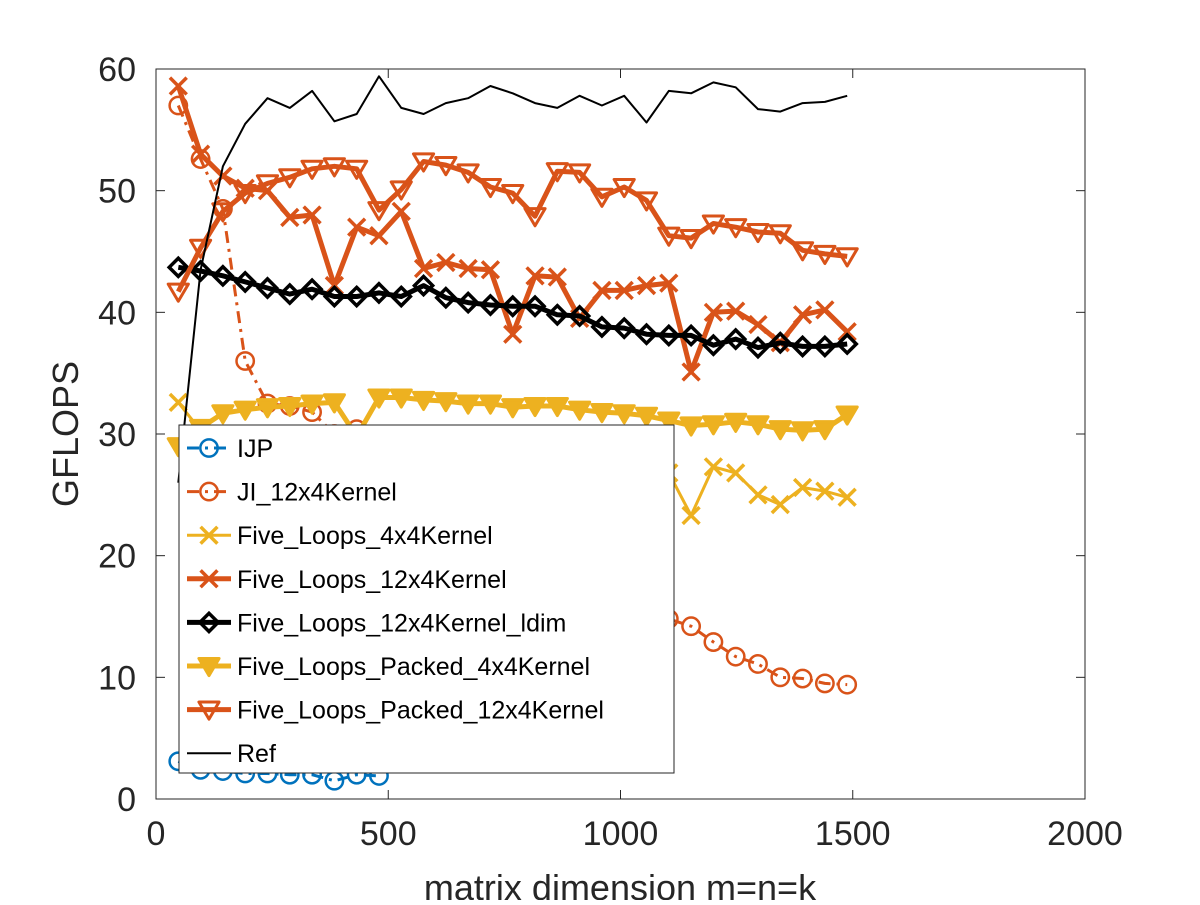 The height and width of the screenshot is (905, 1200). What do you see at coordinates (620, 883) in the screenshot?
I see `x-axis-label: matrix dimension m=n=k` at bounding box center [620, 883].